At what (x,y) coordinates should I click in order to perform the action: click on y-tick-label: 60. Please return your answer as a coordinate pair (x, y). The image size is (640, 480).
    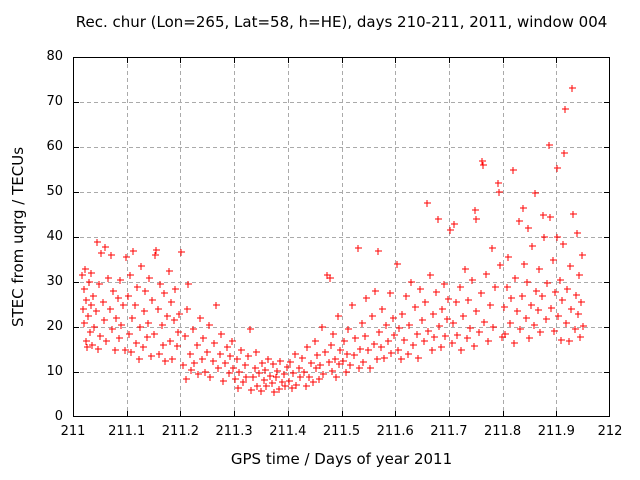
    Looking at the image, I should click on (54, 146).